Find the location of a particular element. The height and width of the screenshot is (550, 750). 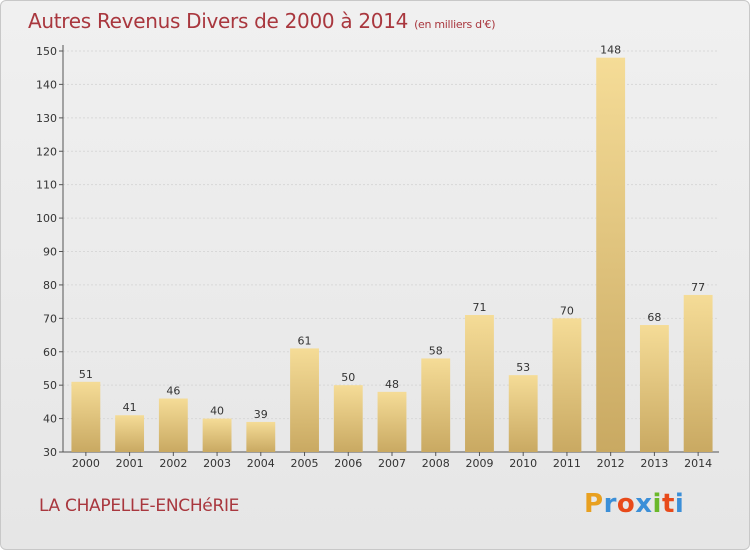

y-tick-label: 150 is located at coordinates (46, 51).